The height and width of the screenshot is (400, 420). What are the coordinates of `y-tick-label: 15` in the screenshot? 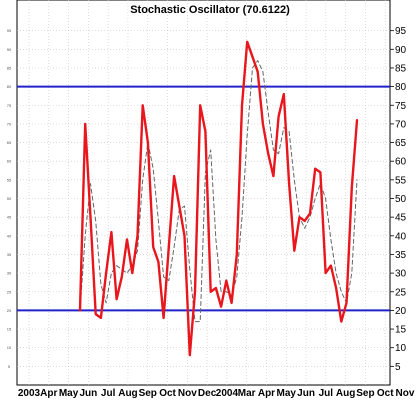 It's located at (401, 330).